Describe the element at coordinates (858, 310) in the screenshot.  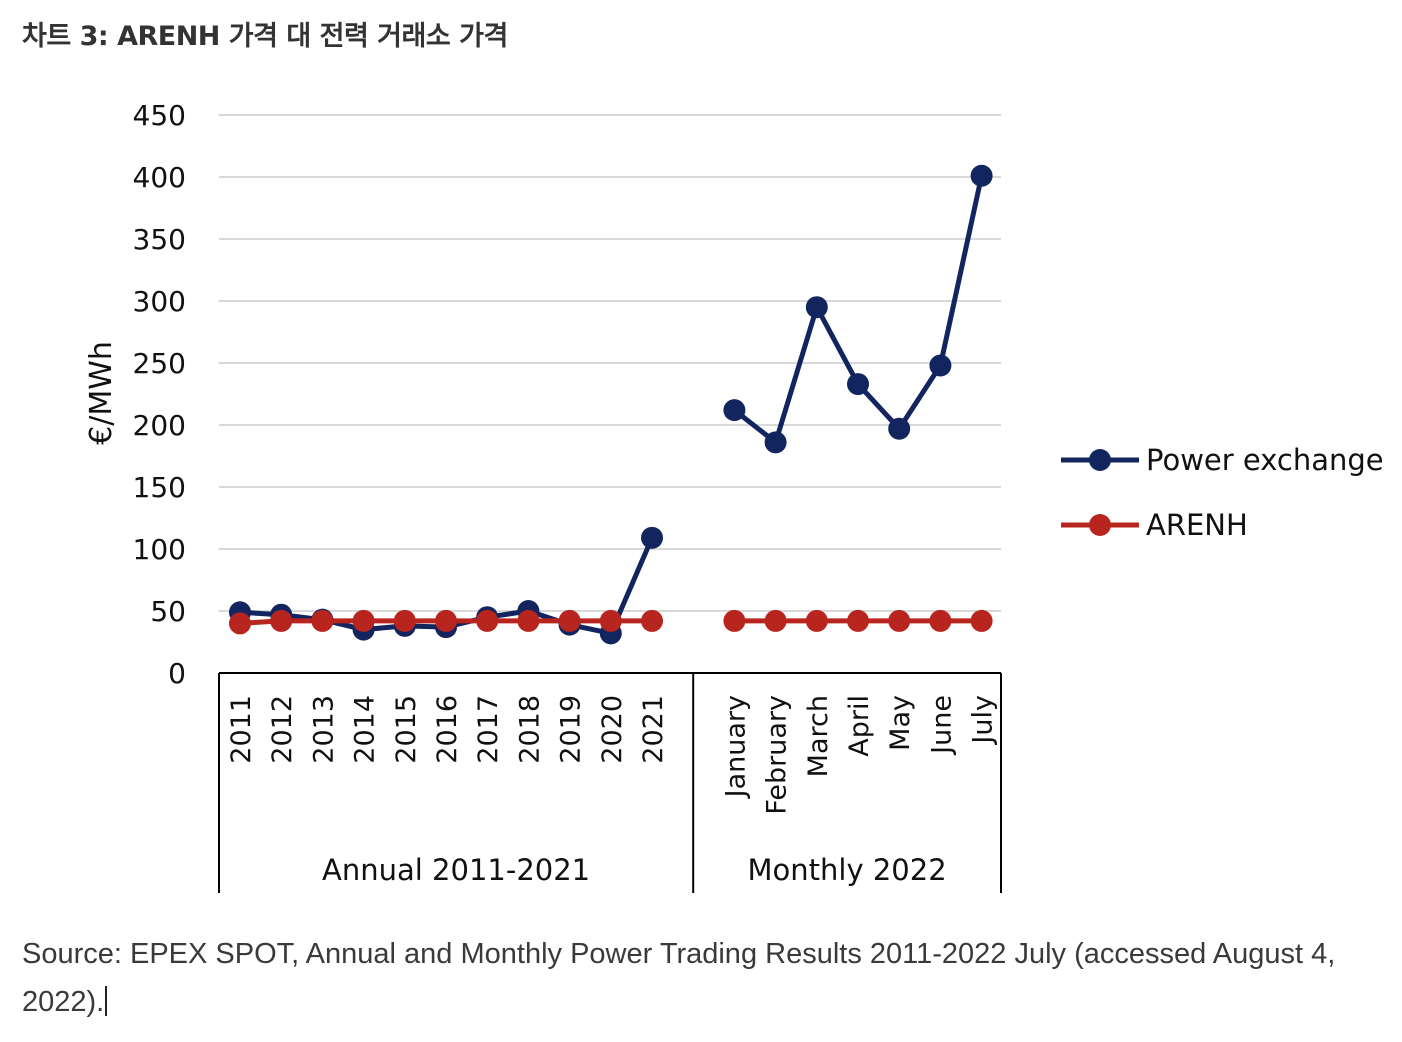
I see `power-exchange-line` at that location.